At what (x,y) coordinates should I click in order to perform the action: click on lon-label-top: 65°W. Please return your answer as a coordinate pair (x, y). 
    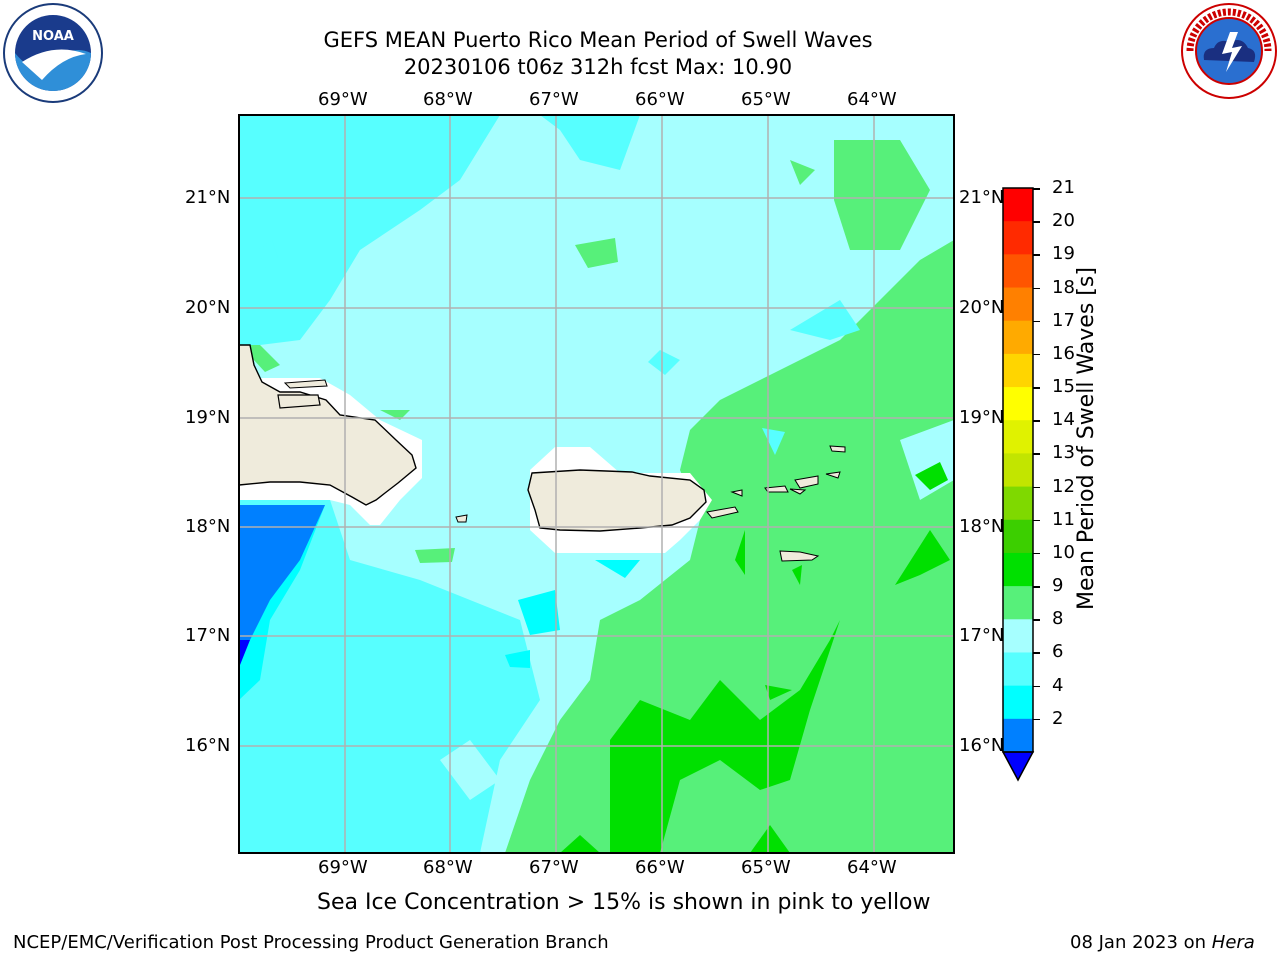
    Looking at the image, I should click on (766, 99).